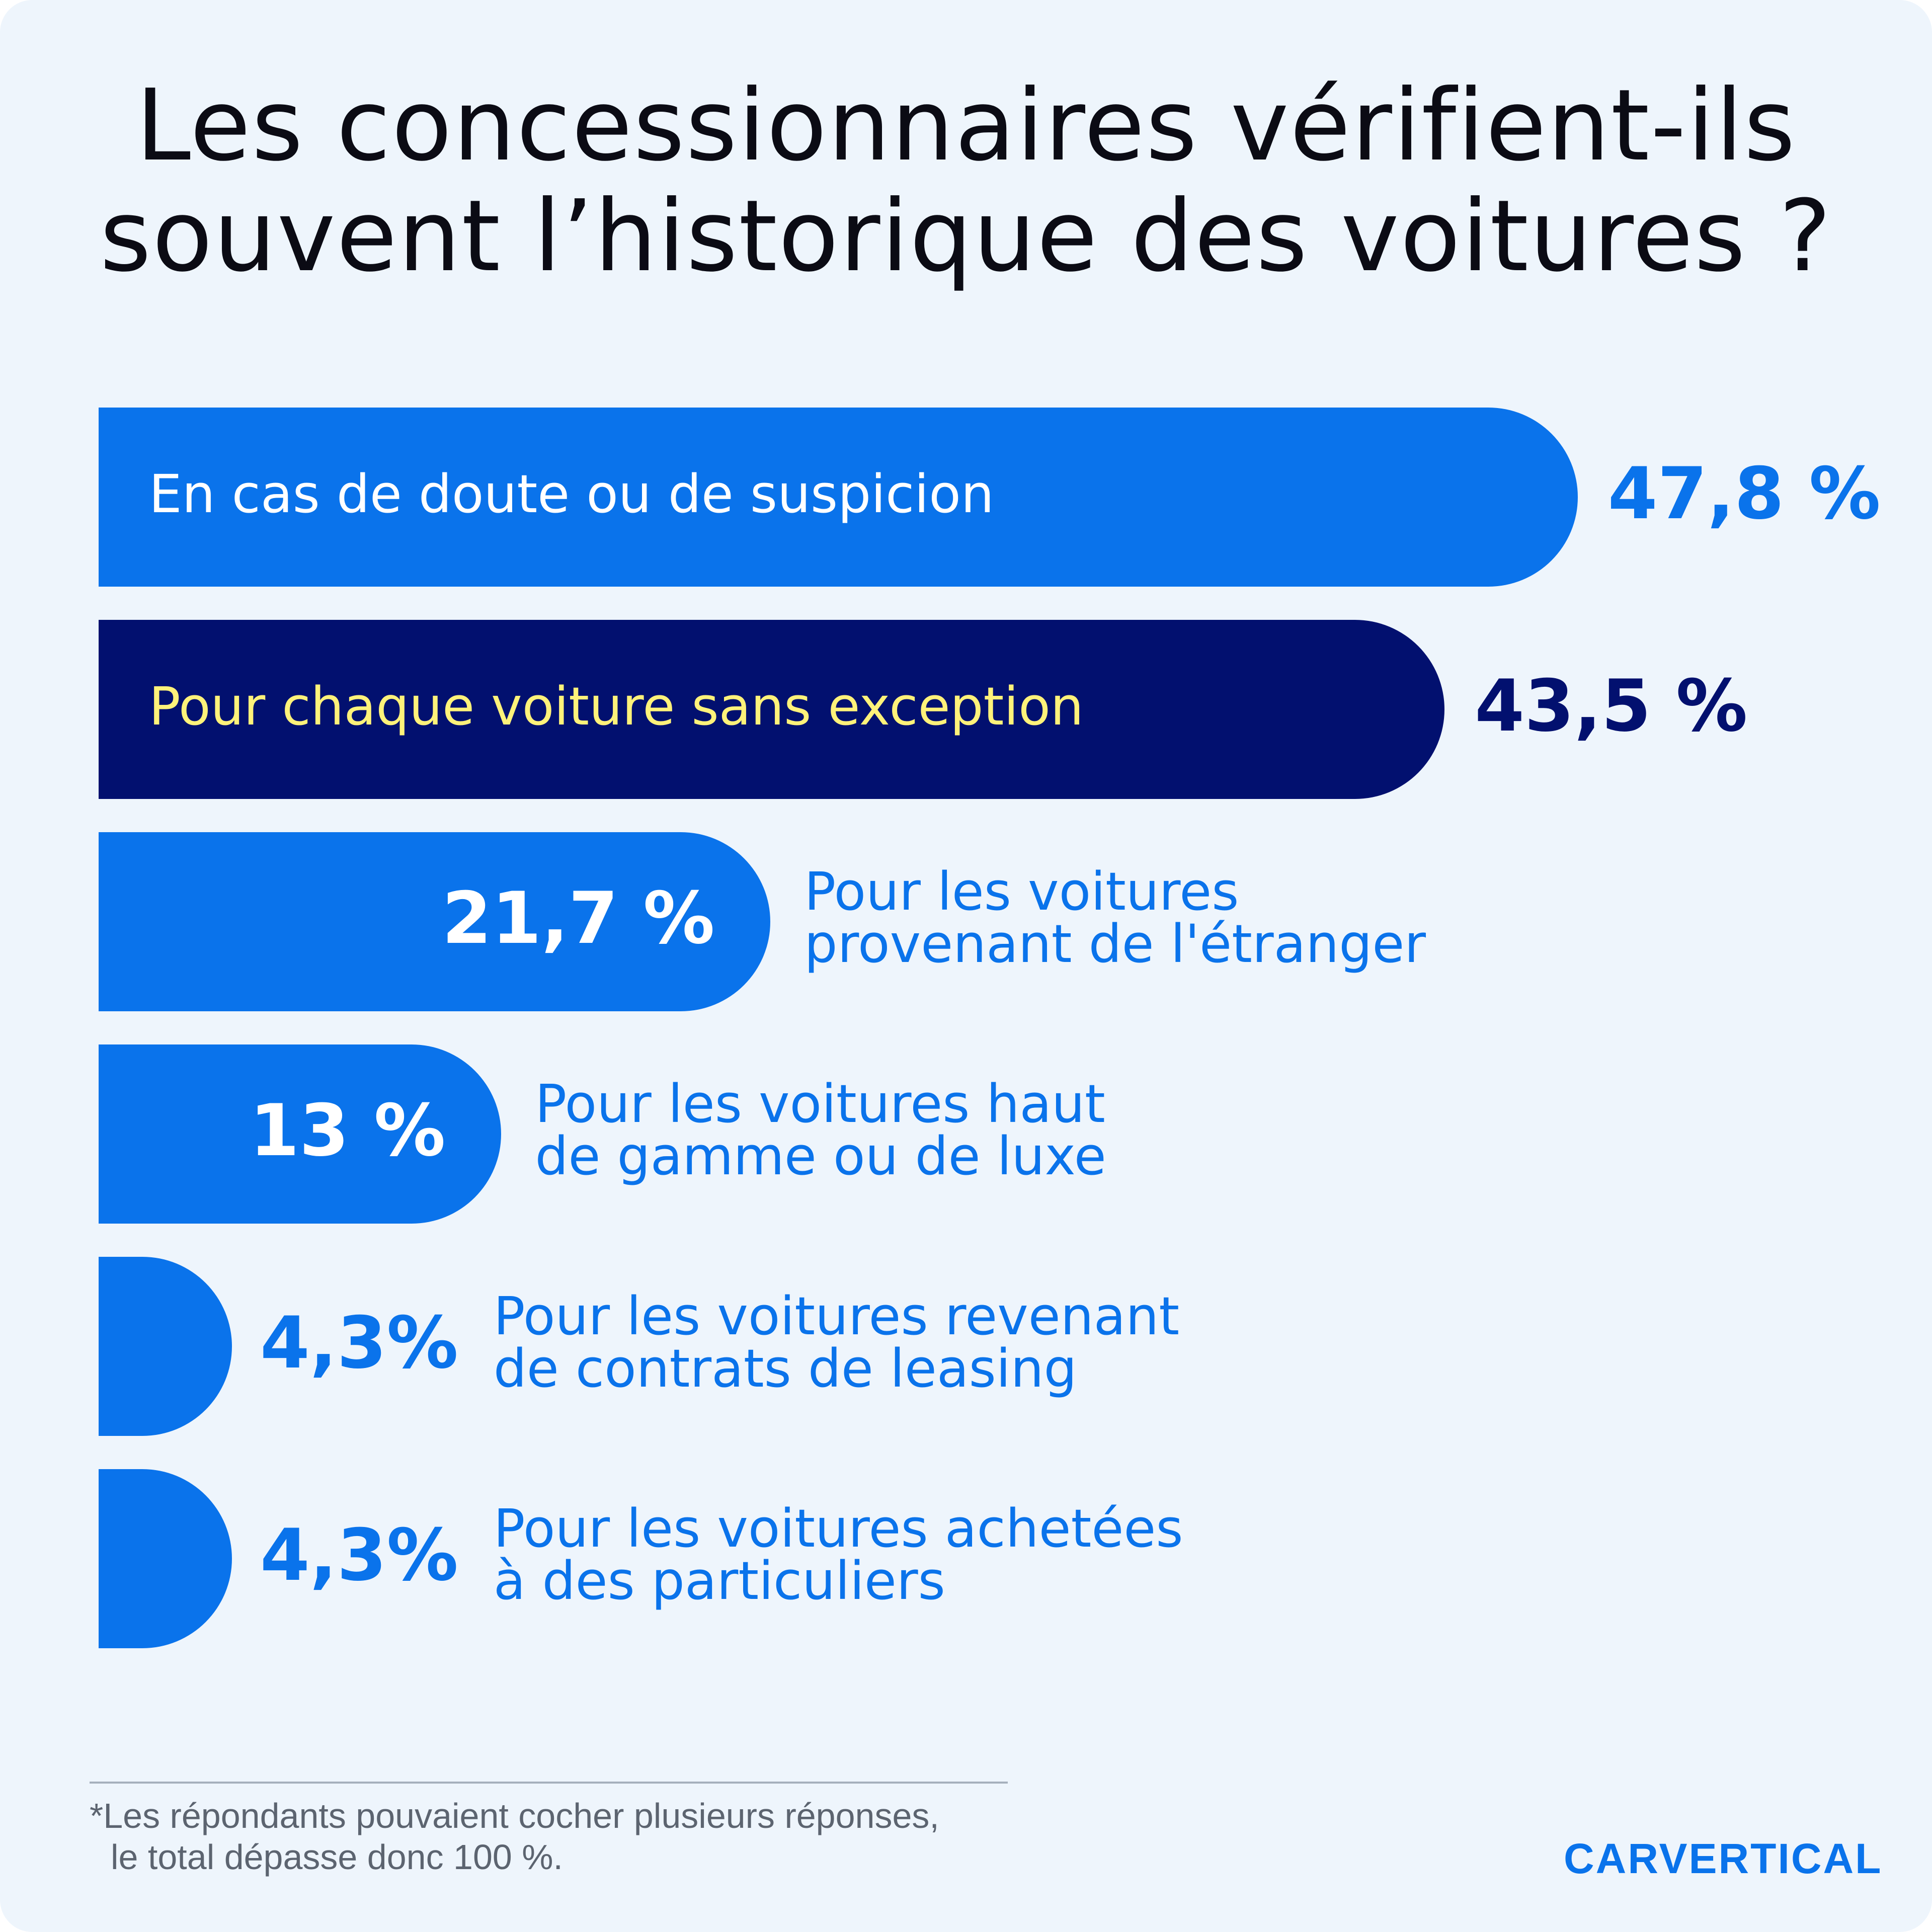  I want to click on category-label-4-line-1: Pour les voitures haut, so click(820, 1104).